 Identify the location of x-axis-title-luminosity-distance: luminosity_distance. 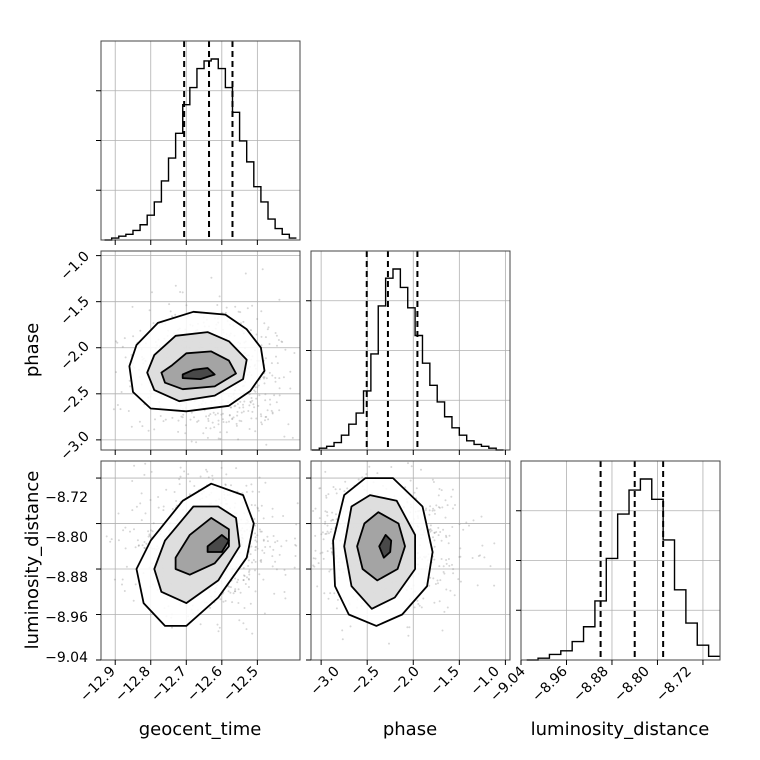
(620, 729).